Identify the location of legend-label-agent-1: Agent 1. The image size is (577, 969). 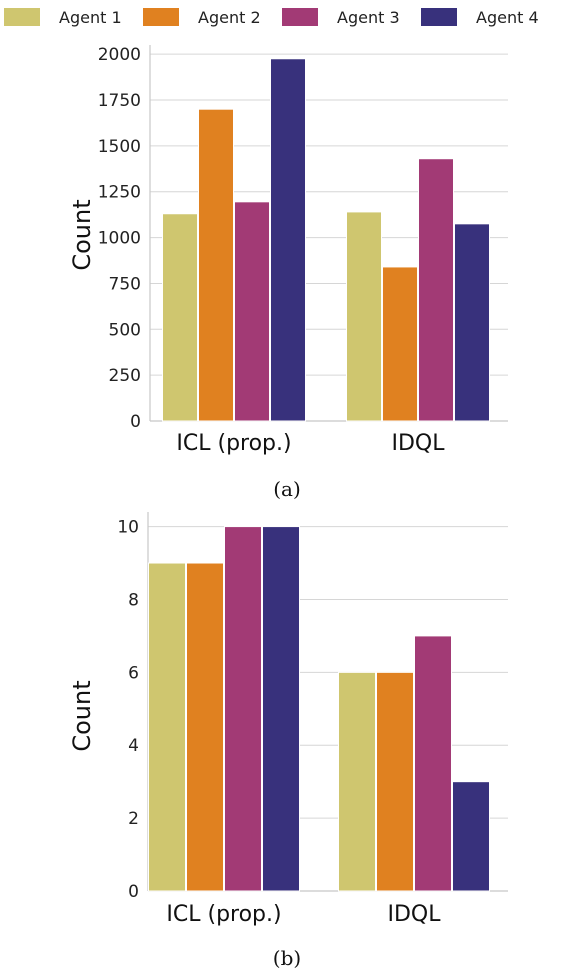
(90, 17).